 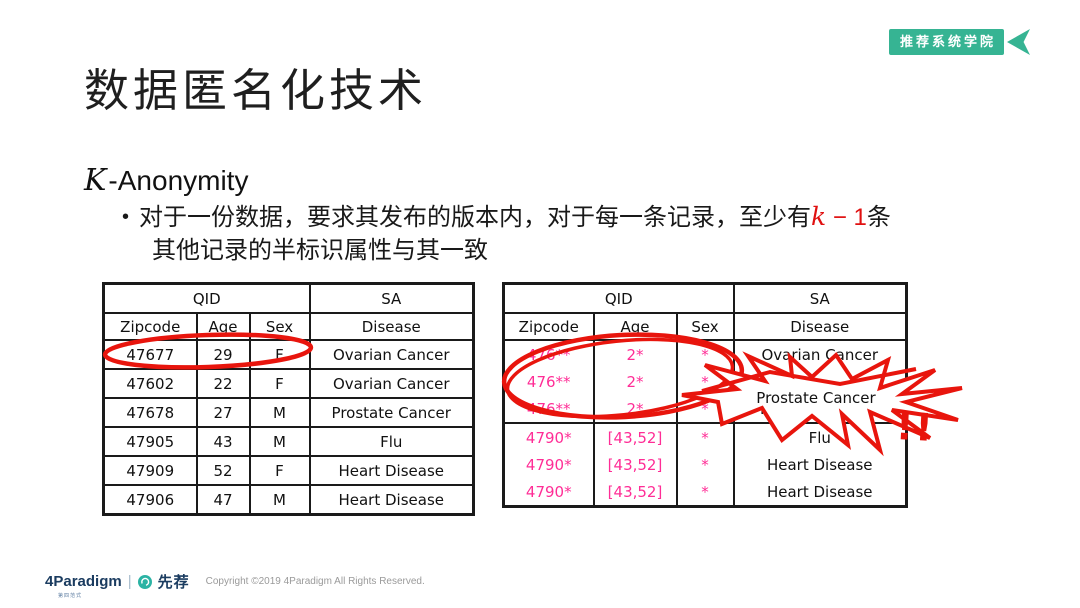 I want to click on logo-4paradigm: 4Paradigm 第四范式, so click(x=83, y=586).